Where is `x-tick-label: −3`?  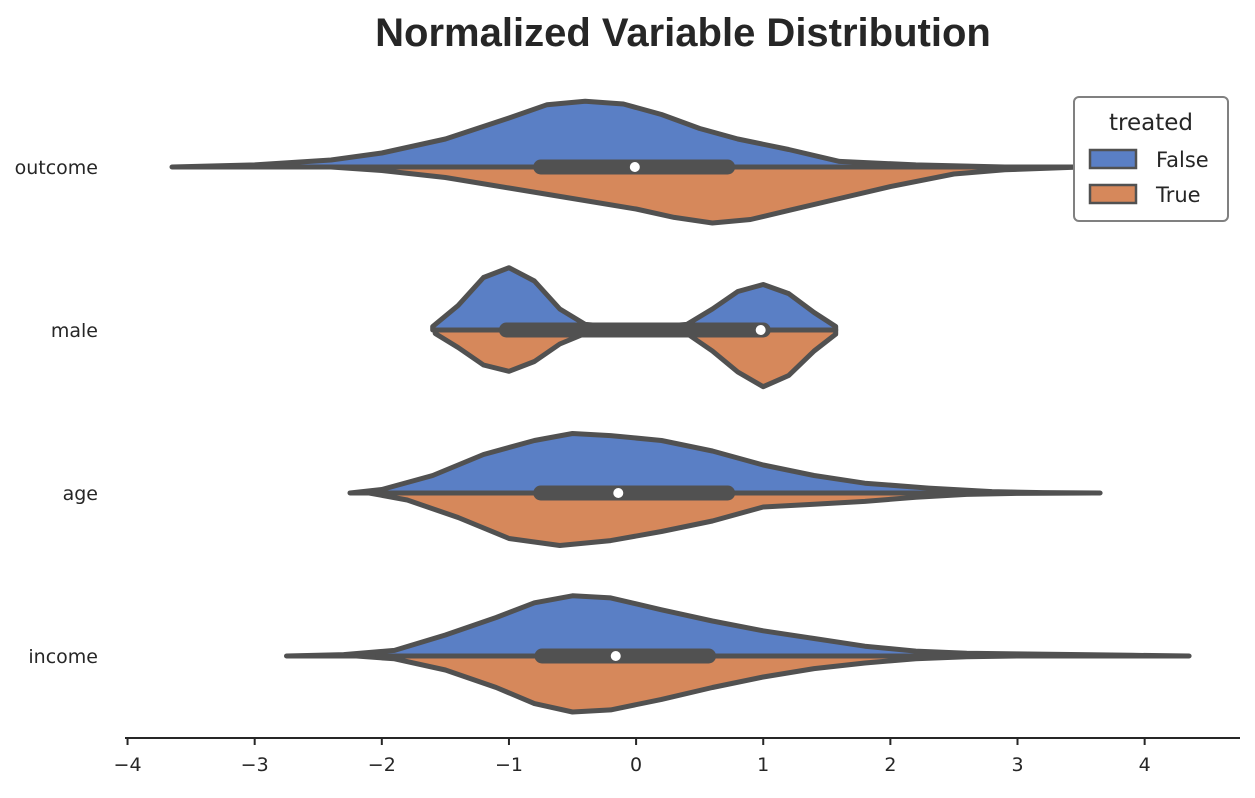
x-tick-label: −3 is located at coordinates (255, 765).